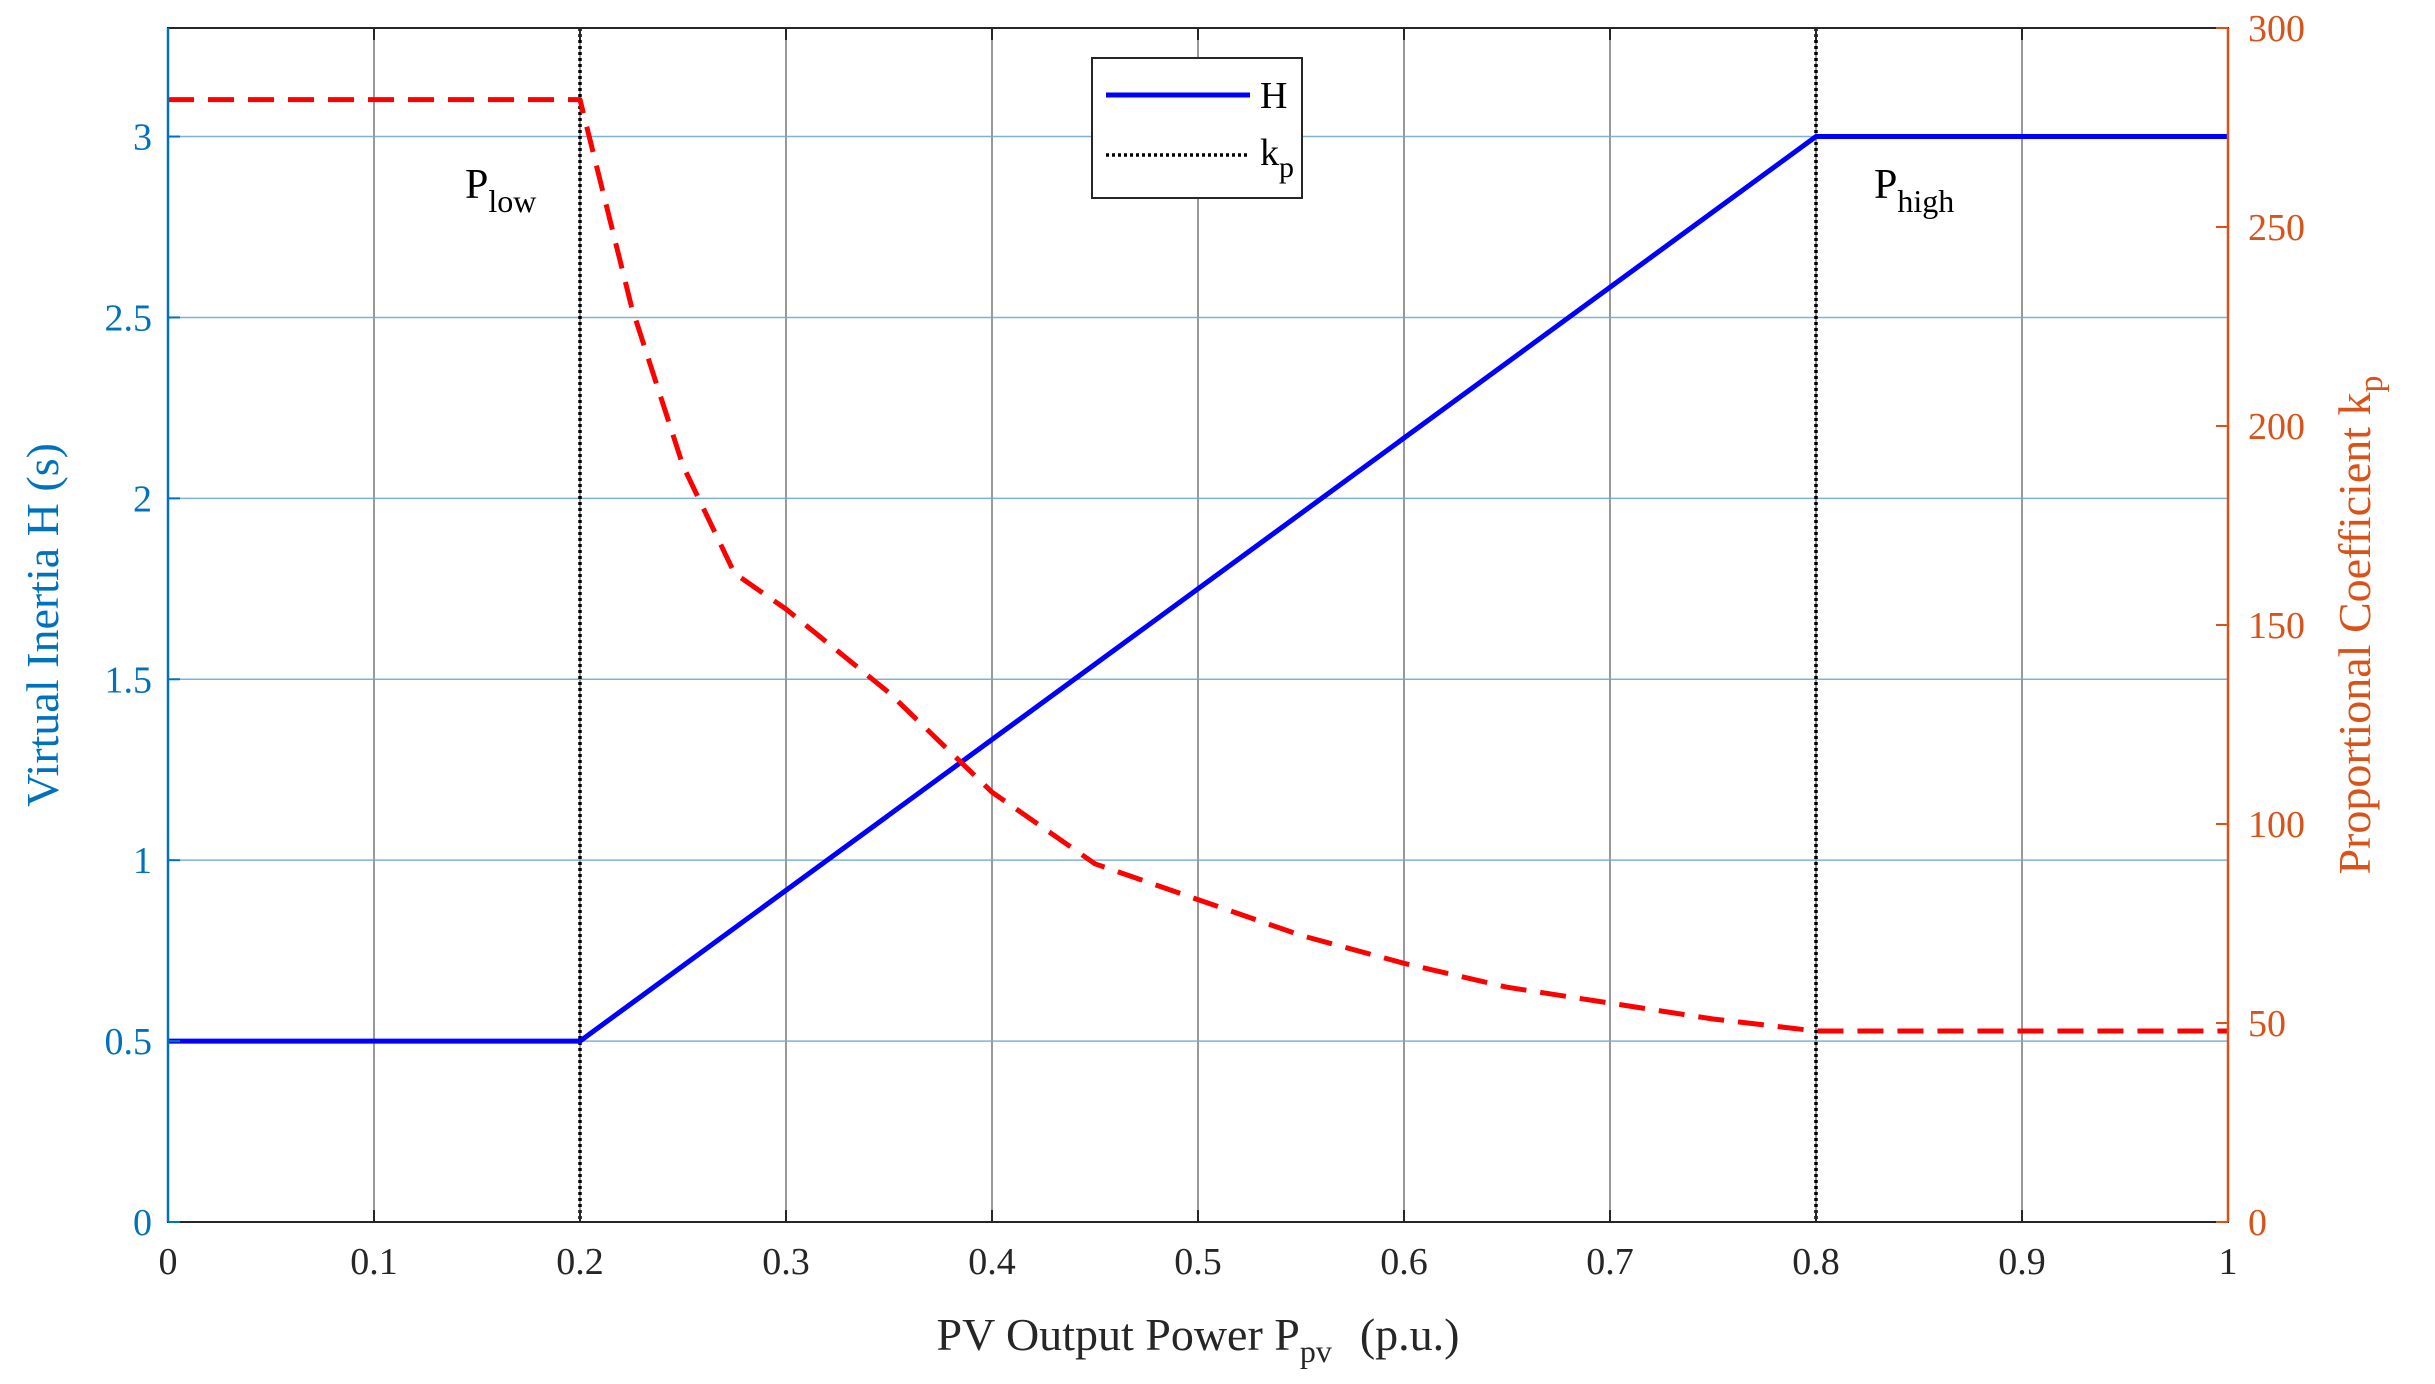  I want to click on right-y-tick-label: 150, so click(2276, 626).